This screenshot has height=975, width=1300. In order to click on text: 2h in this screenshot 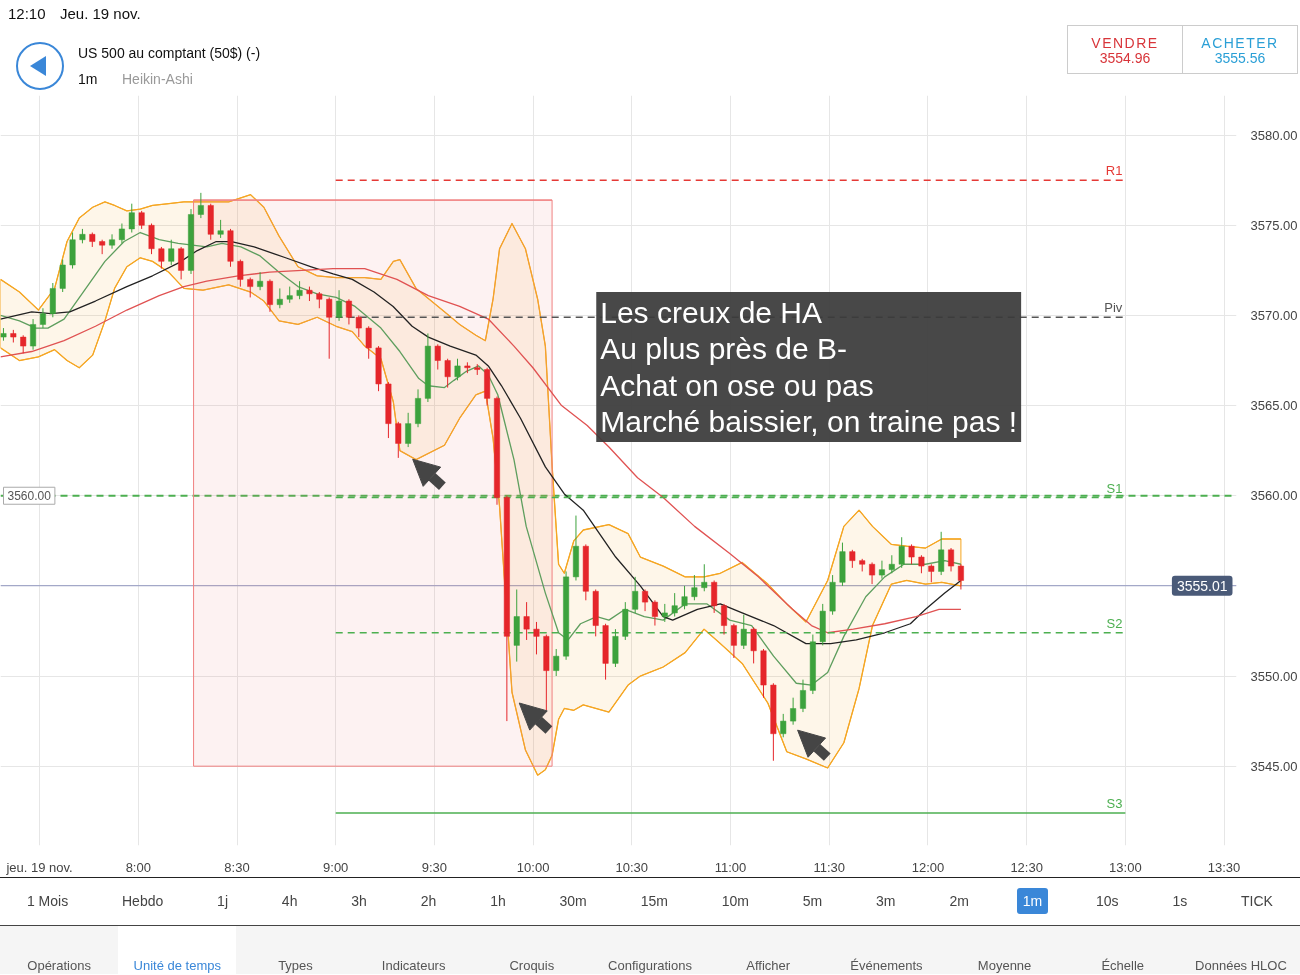, I will do `click(428, 901)`.